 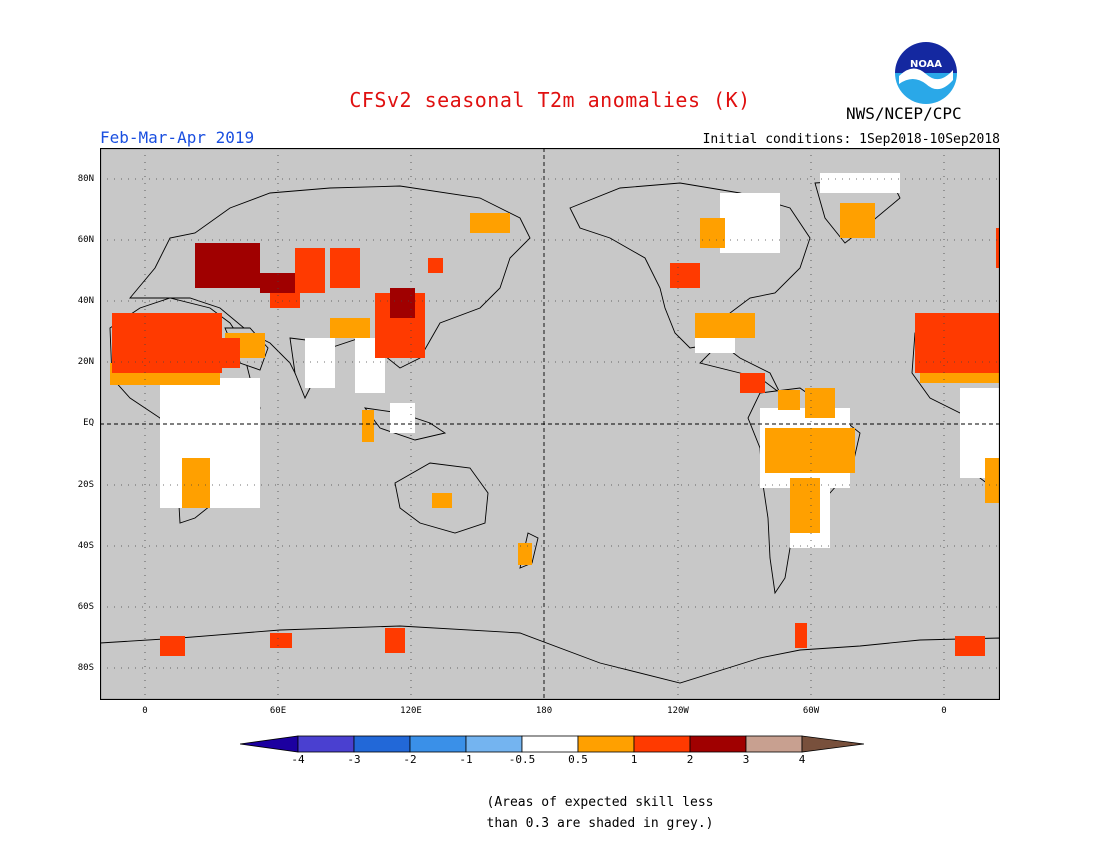 I want to click on lon-label: 180, so click(x=544, y=711).